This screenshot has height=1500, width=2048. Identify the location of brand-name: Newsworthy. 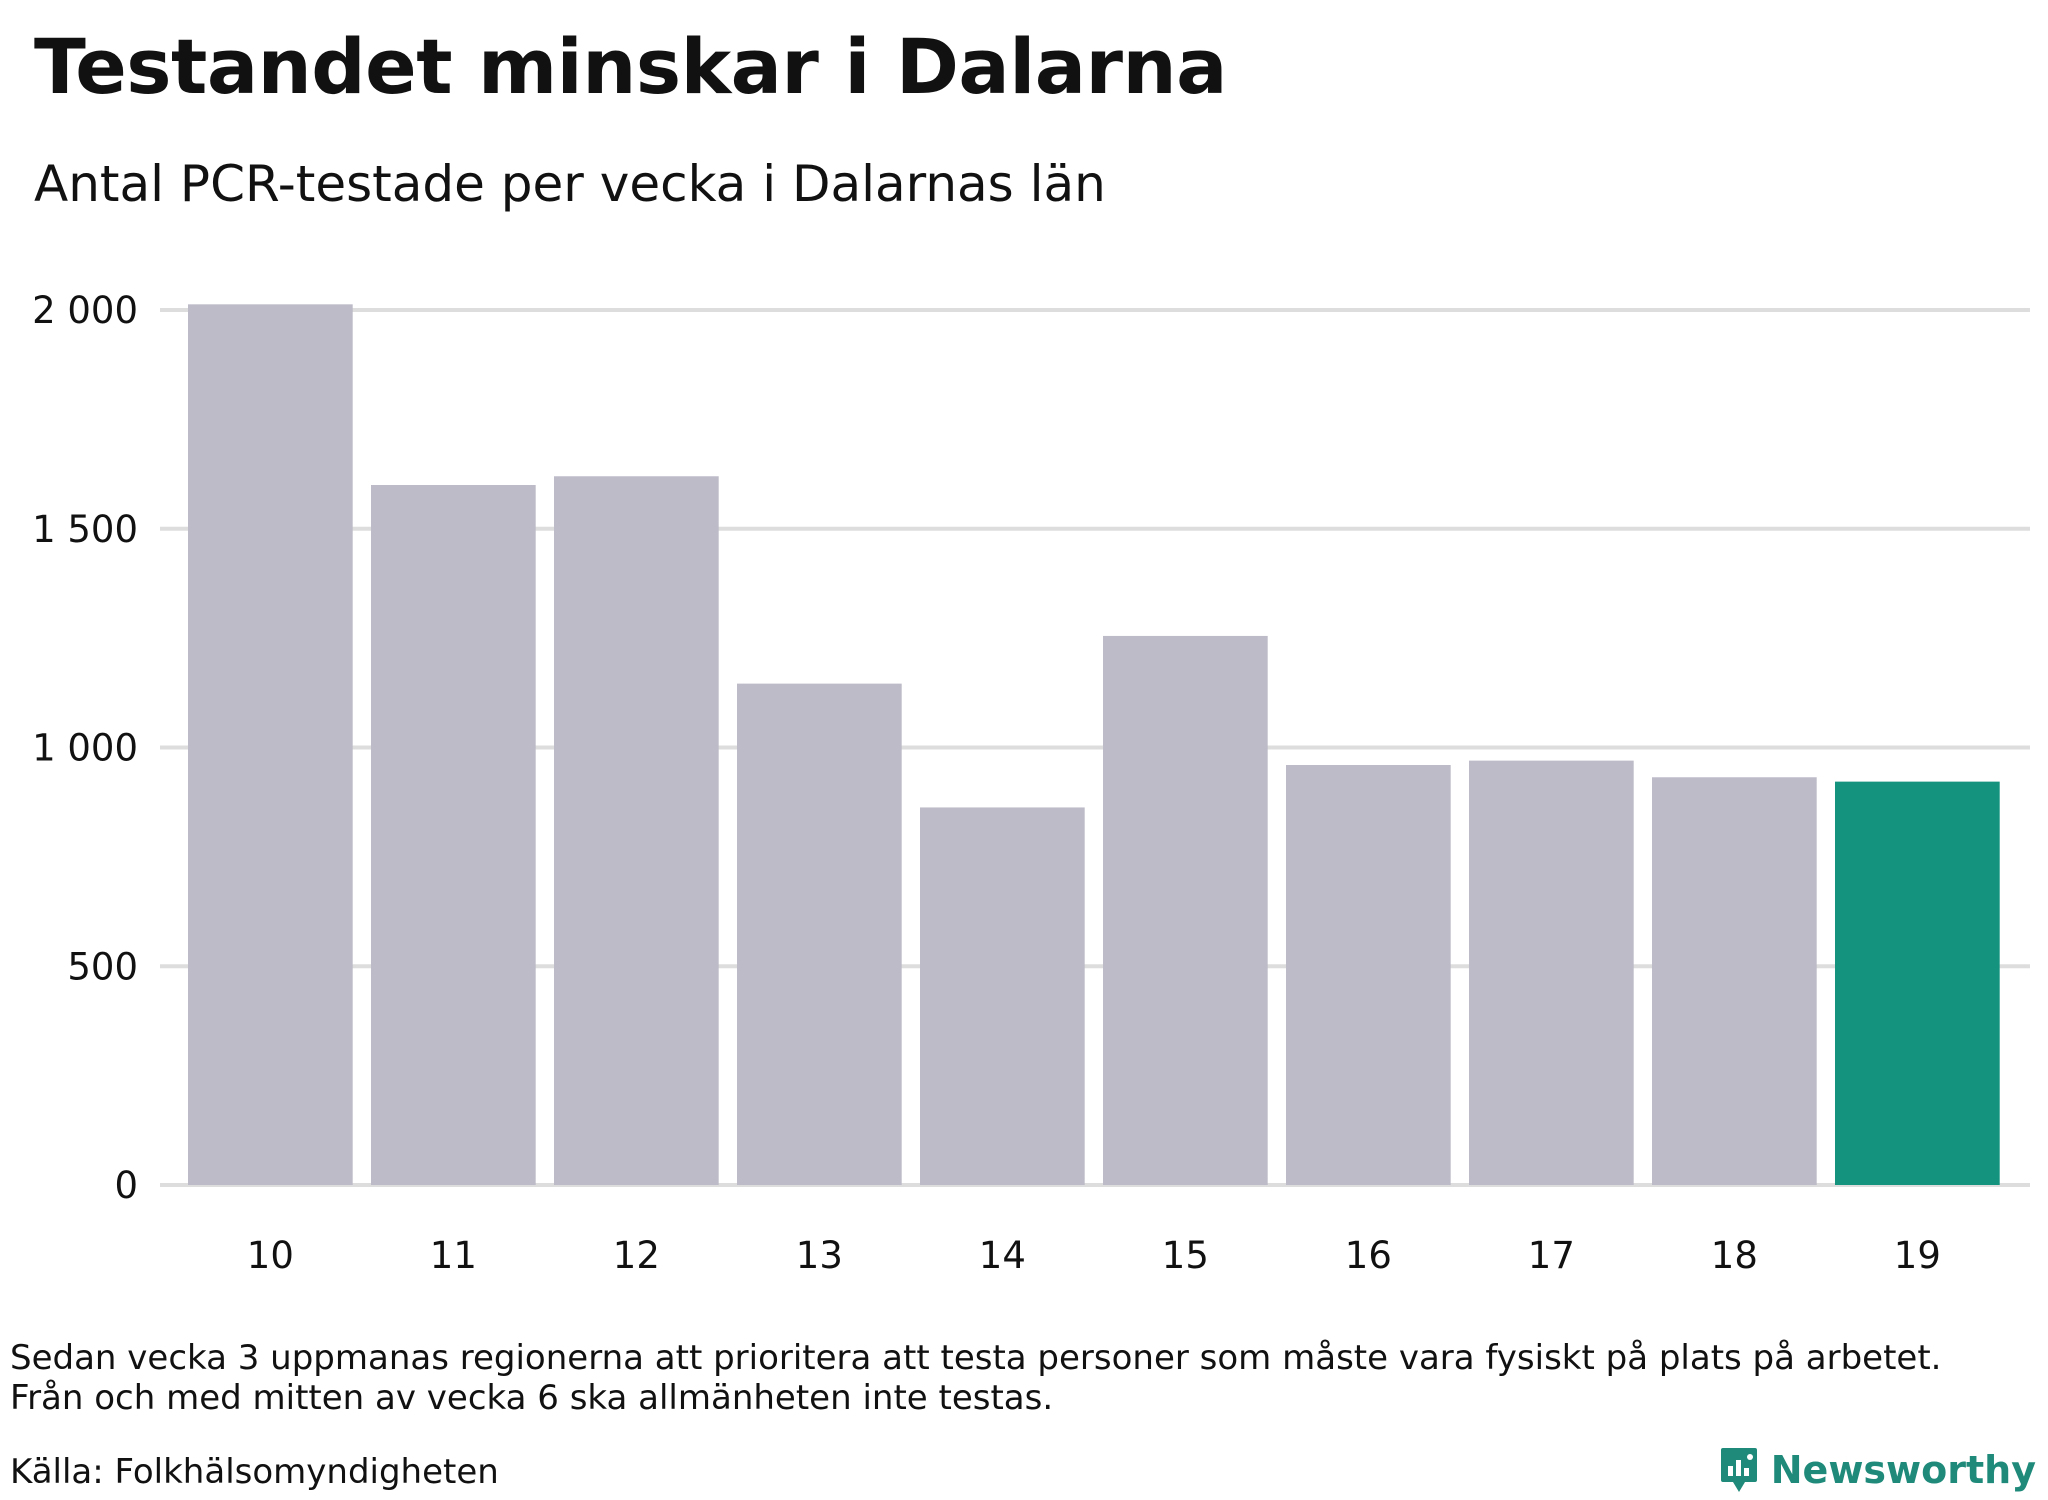
(1903, 1470).